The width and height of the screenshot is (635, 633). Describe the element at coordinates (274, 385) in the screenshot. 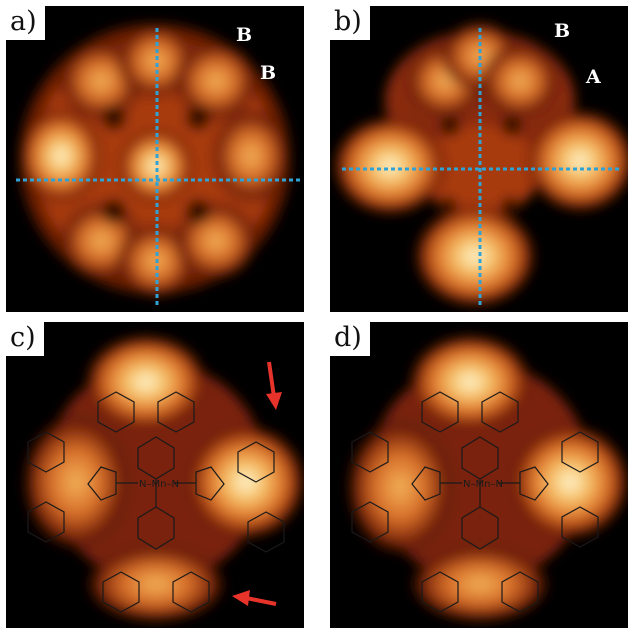

I see `red-arrow-top` at that location.